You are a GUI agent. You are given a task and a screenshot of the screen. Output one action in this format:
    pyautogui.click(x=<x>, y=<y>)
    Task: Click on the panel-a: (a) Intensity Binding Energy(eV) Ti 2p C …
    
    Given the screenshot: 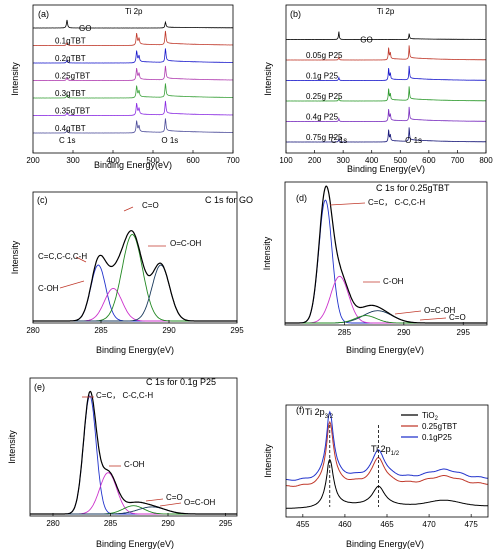 What is the action you would take?
    pyautogui.click(x=125, y=87)
    